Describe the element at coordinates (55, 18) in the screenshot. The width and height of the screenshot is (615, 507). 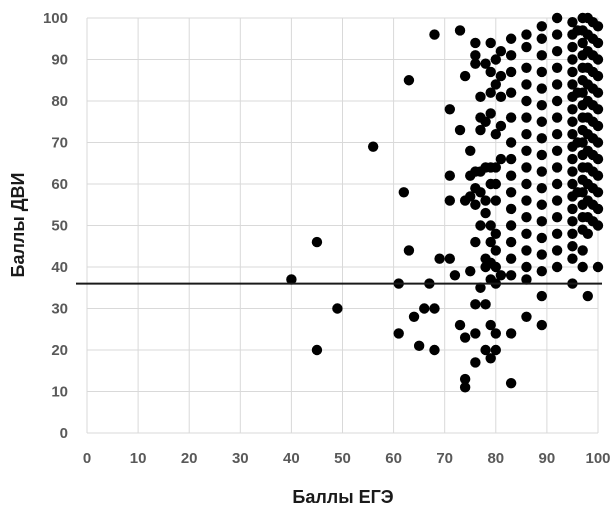
I see `y-tick-label: 100` at that location.